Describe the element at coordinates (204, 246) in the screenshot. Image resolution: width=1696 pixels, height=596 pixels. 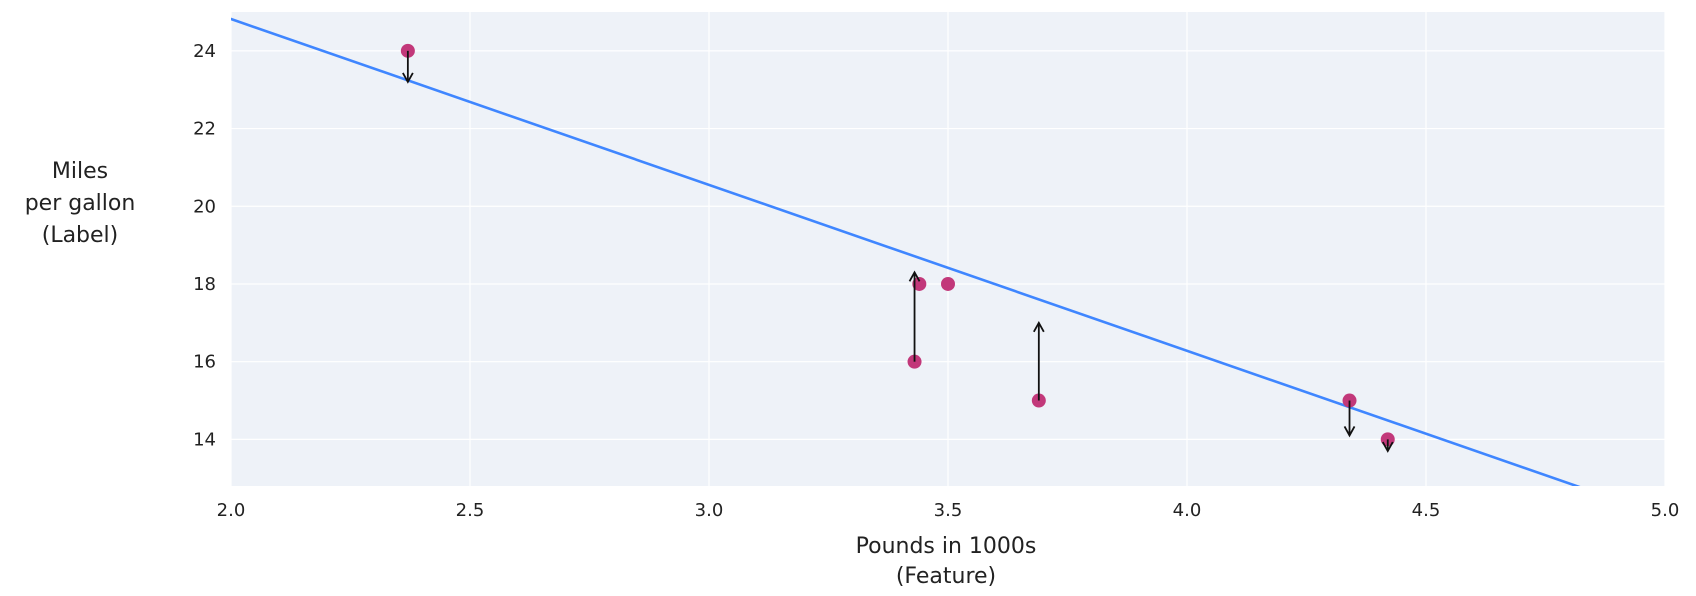
I see `y-axis-ticks: 14 16 18 20 22 24` at that location.